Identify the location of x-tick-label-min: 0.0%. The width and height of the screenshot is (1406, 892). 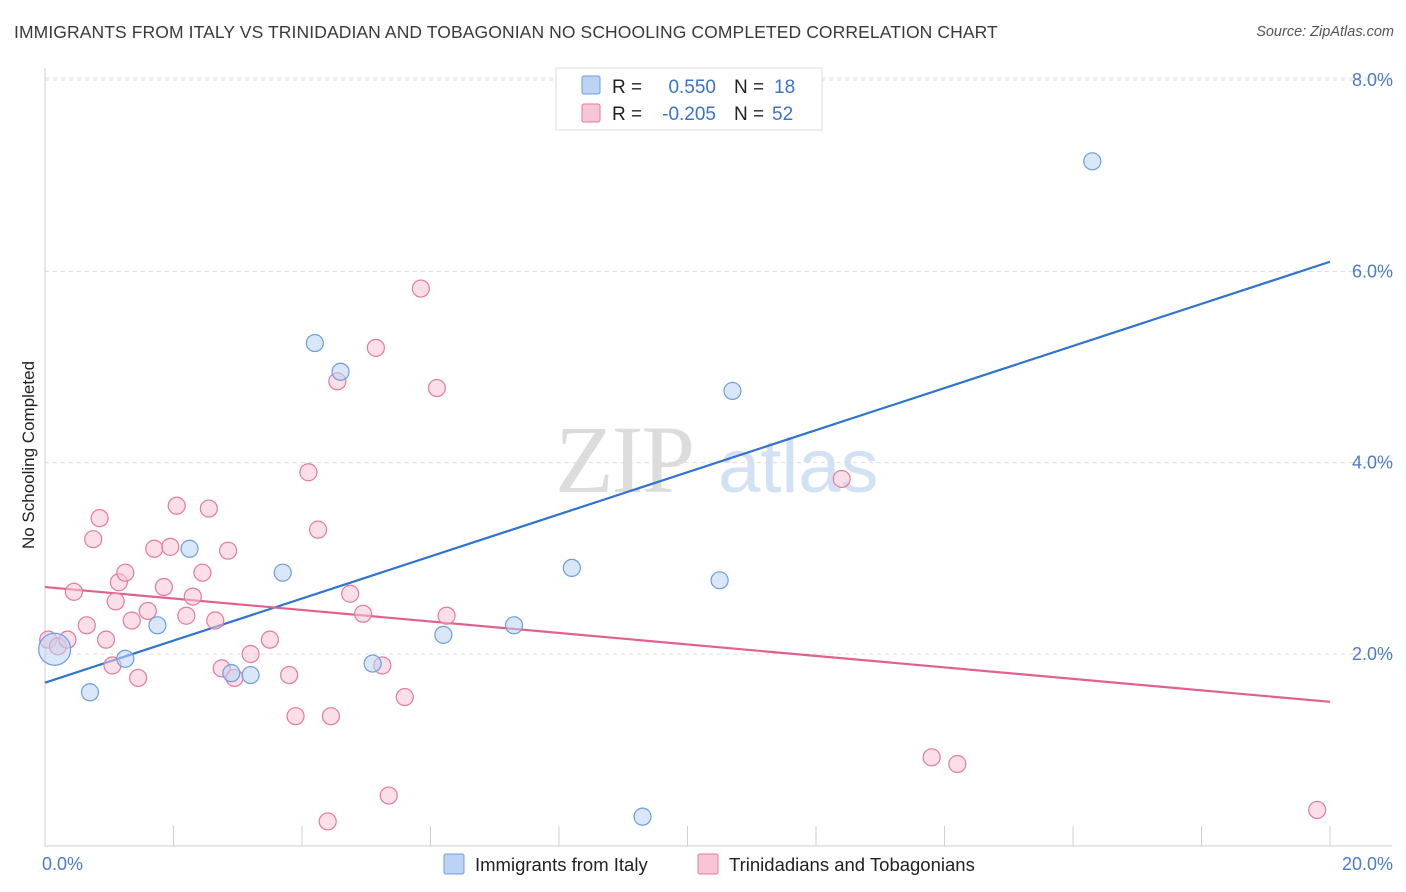
(62, 864).